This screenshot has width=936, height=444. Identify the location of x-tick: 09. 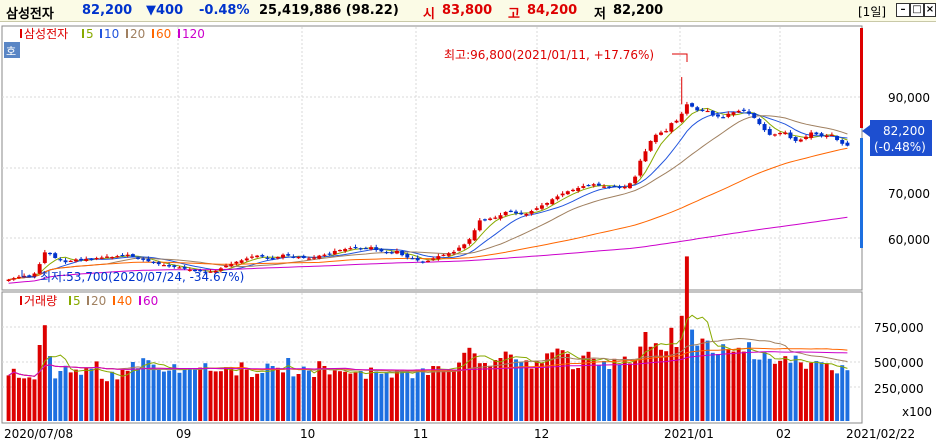
(183, 434).